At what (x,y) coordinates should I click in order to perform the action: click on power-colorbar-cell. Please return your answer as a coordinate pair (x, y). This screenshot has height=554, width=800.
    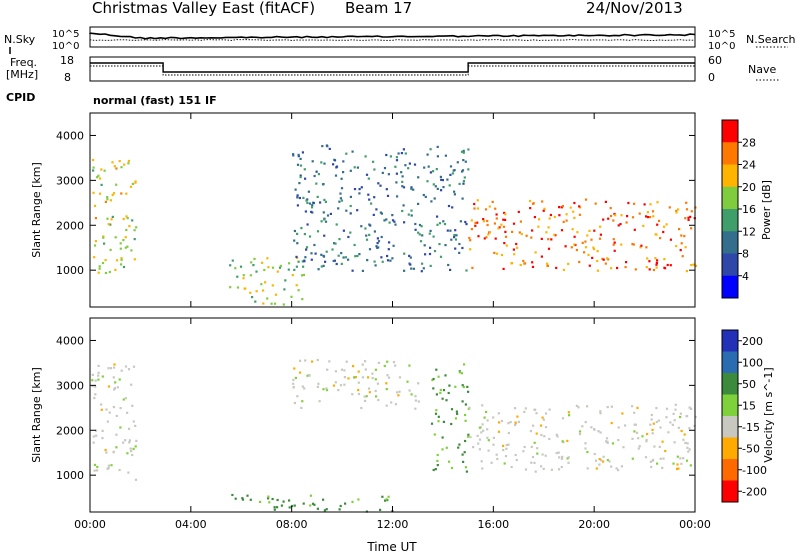
    Looking at the image, I should click on (730, 153).